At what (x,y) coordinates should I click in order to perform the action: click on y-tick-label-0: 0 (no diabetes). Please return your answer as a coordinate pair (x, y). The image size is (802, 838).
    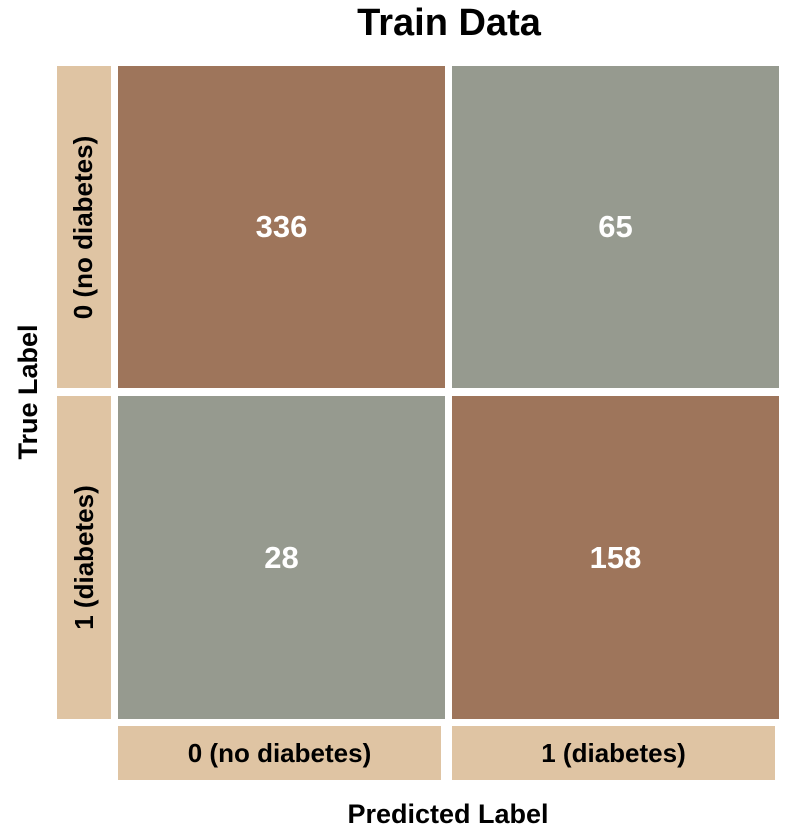
    Looking at the image, I should click on (84, 227).